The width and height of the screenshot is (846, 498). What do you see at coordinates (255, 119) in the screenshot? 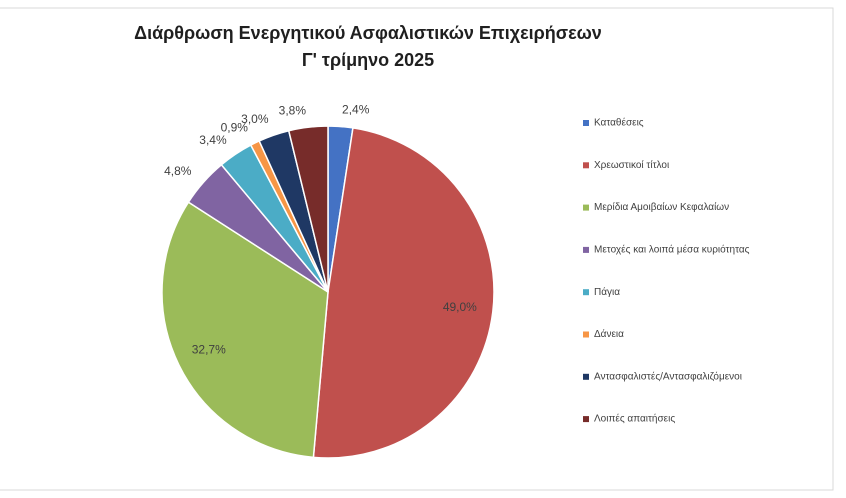
I see `data-label: 3,0%` at bounding box center [255, 119].